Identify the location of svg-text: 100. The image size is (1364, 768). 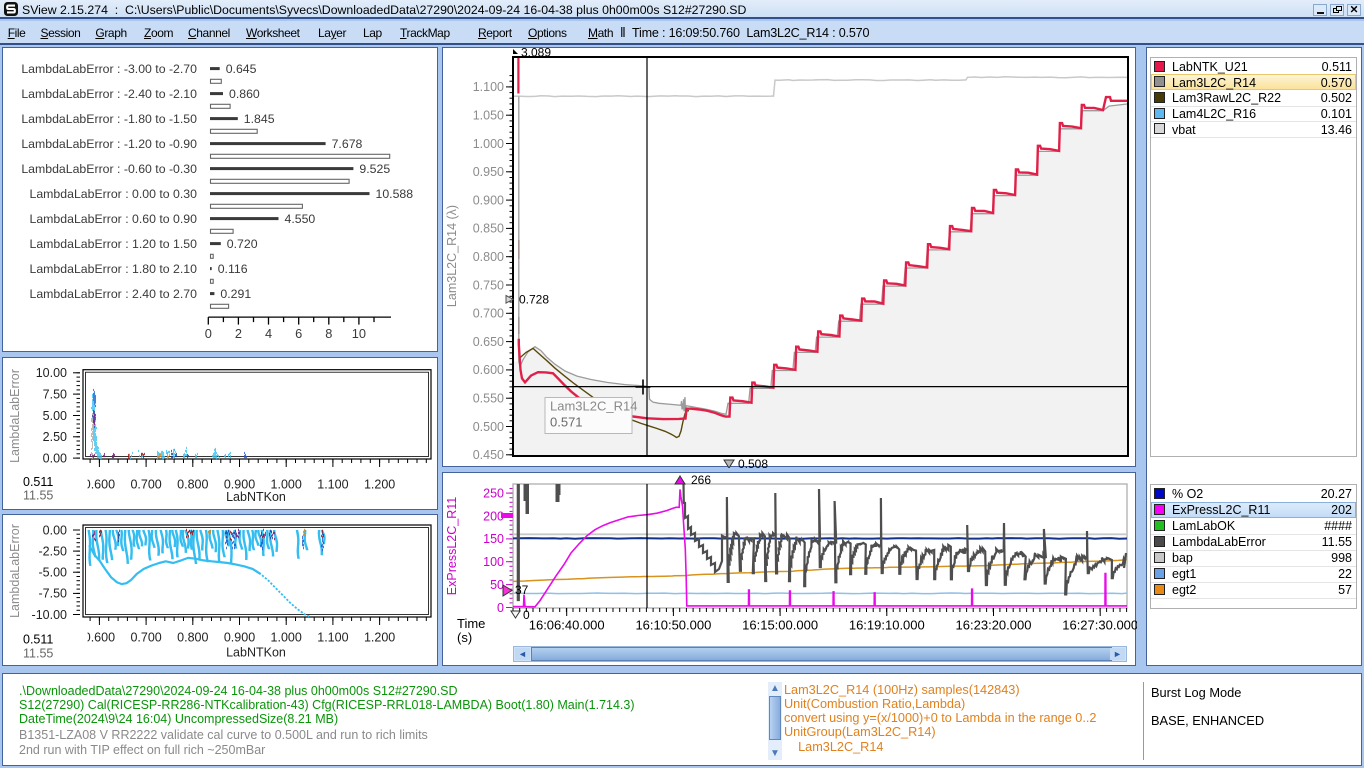
(493, 562).